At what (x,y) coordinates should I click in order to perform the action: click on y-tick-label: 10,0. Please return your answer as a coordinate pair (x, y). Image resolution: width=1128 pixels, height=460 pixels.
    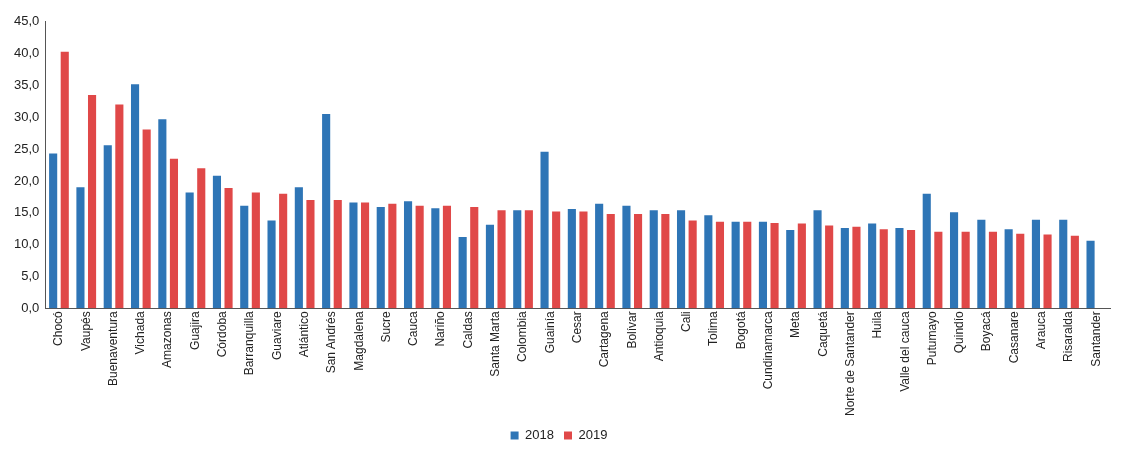
    Looking at the image, I should click on (26, 244).